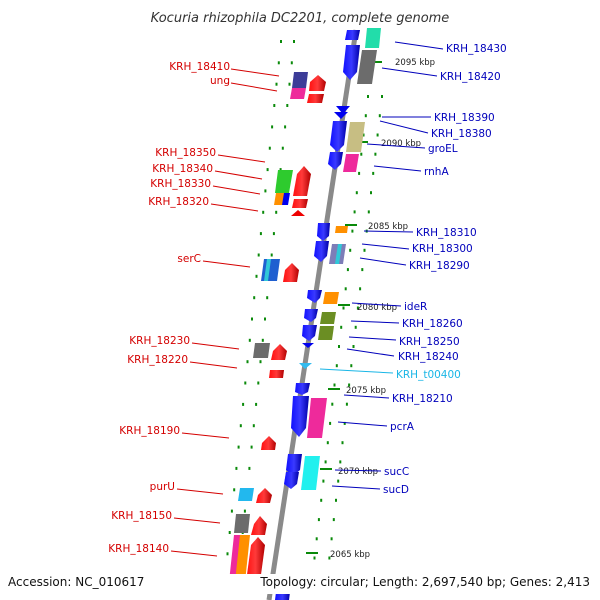 The height and width of the screenshot is (600, 600). I want to click on label-krh-18410: KRH_18410, so click(199, 67).